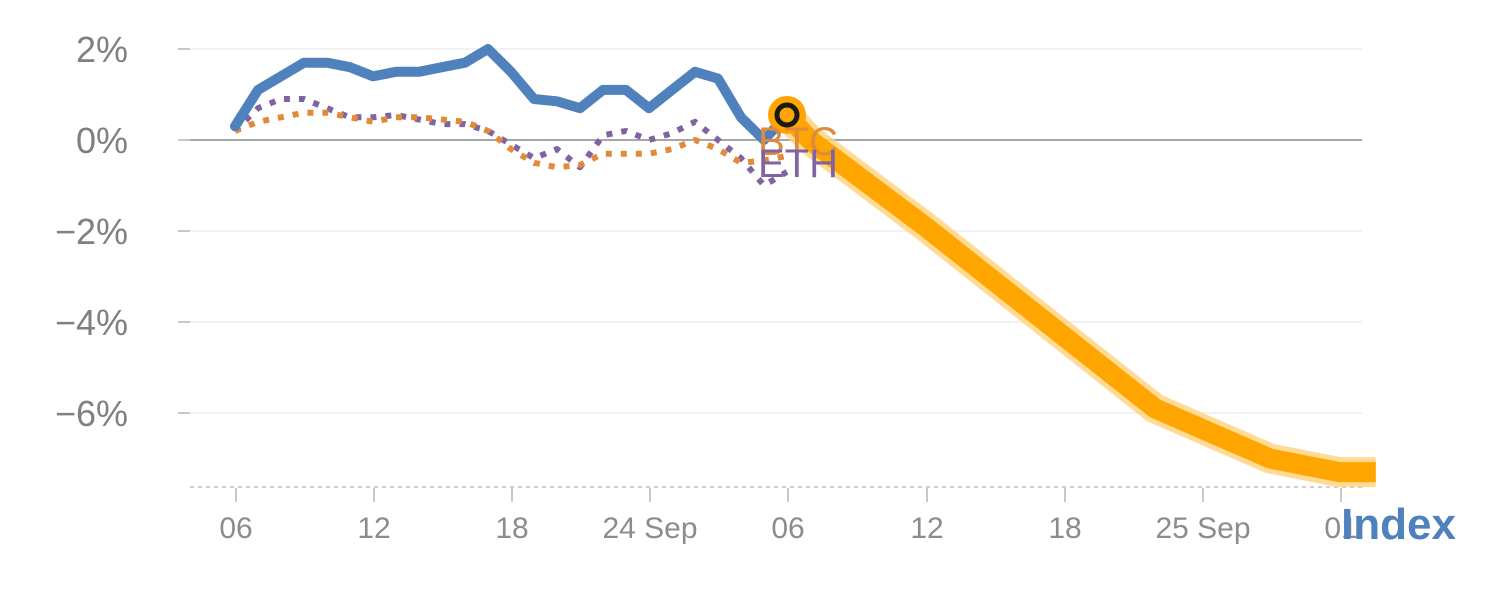 The width and height of the screenshot is (1500, 600). Describe the element at coordinates (91, 322) in the screenshot. I see `y-tick-label: −4%` at that location.